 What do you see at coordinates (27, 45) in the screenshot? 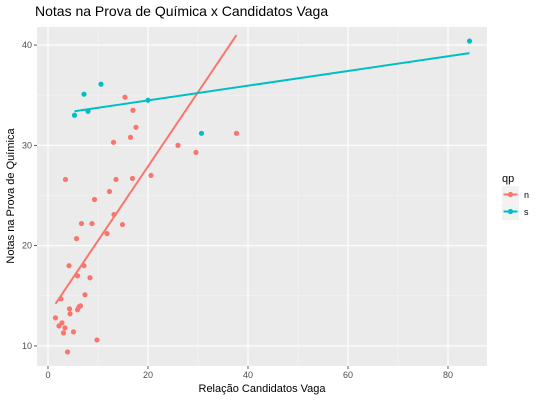
I see `y-tick-label: 40` at bounding box center [27, 45].